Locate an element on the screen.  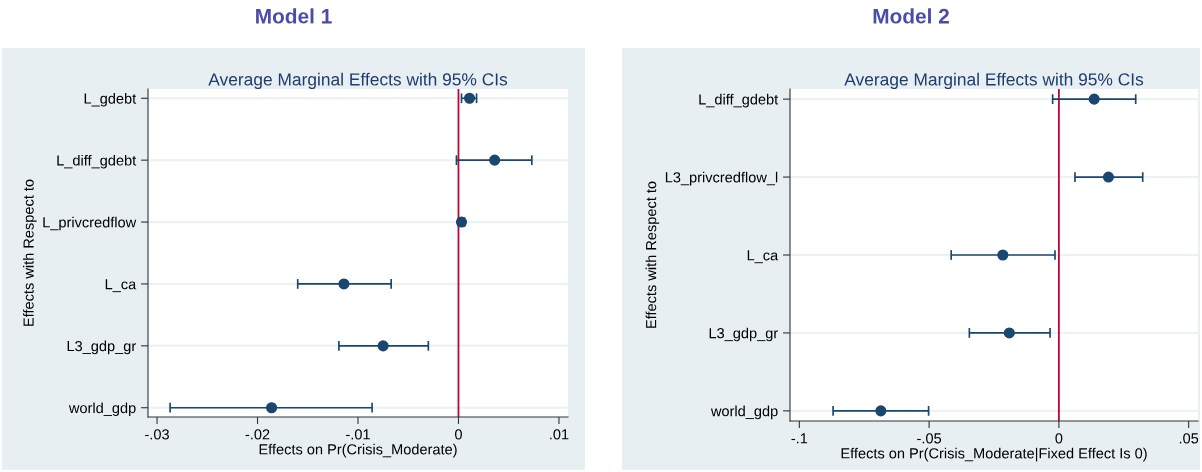
x-tick-label: .01 is located at coordinates (559, 434).